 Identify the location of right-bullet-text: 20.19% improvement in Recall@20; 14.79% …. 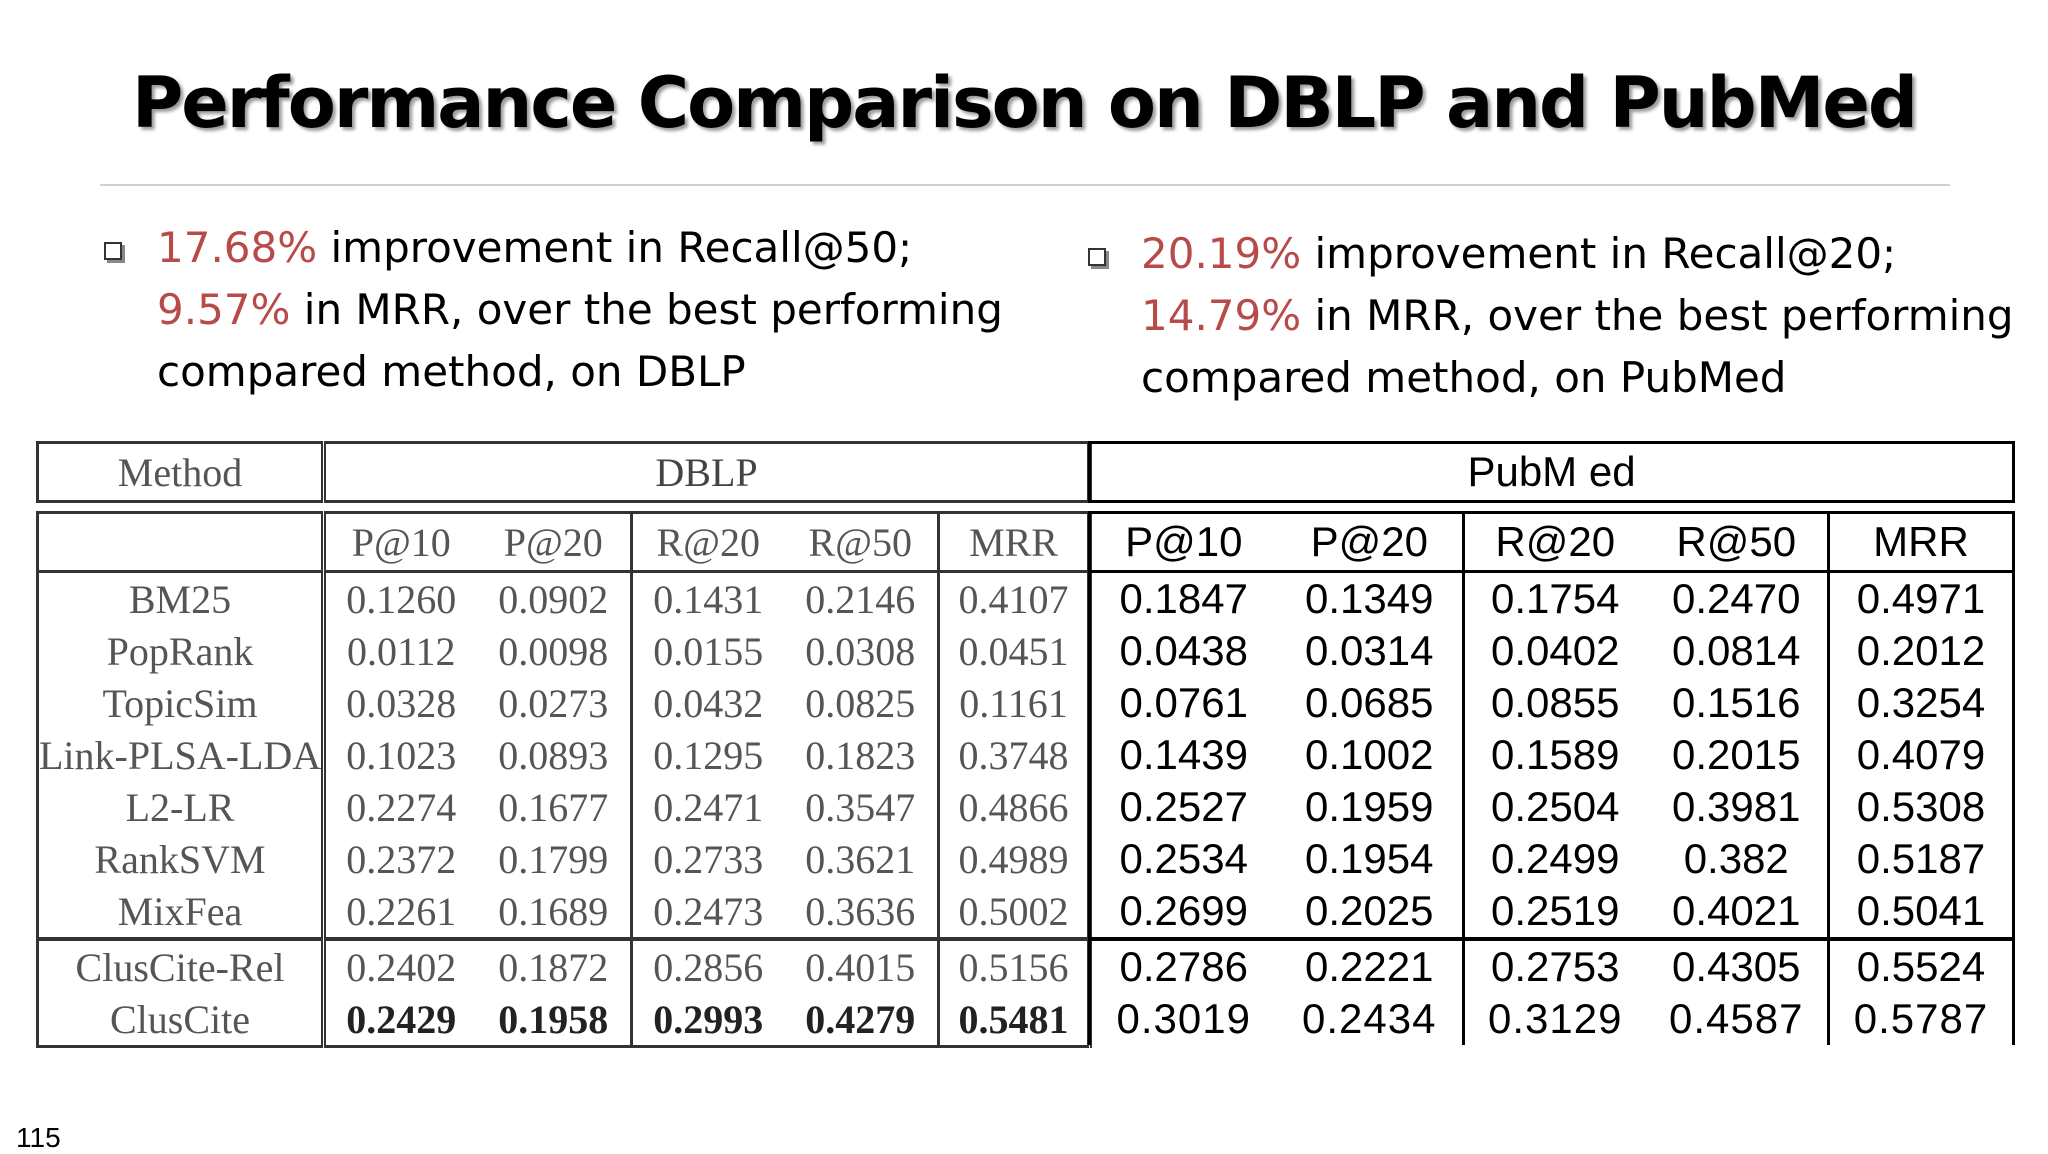
(1577, 315).